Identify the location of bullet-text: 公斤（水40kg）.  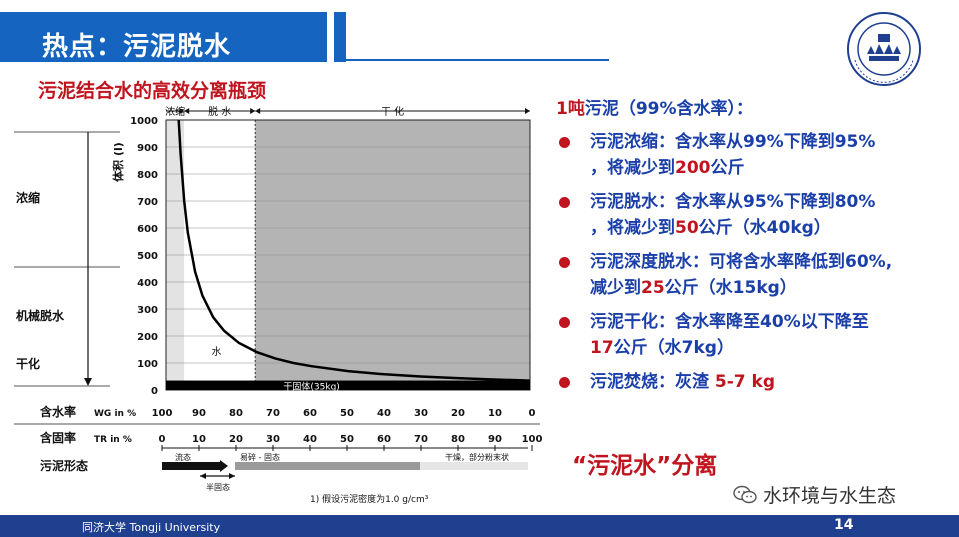
(764, 228).